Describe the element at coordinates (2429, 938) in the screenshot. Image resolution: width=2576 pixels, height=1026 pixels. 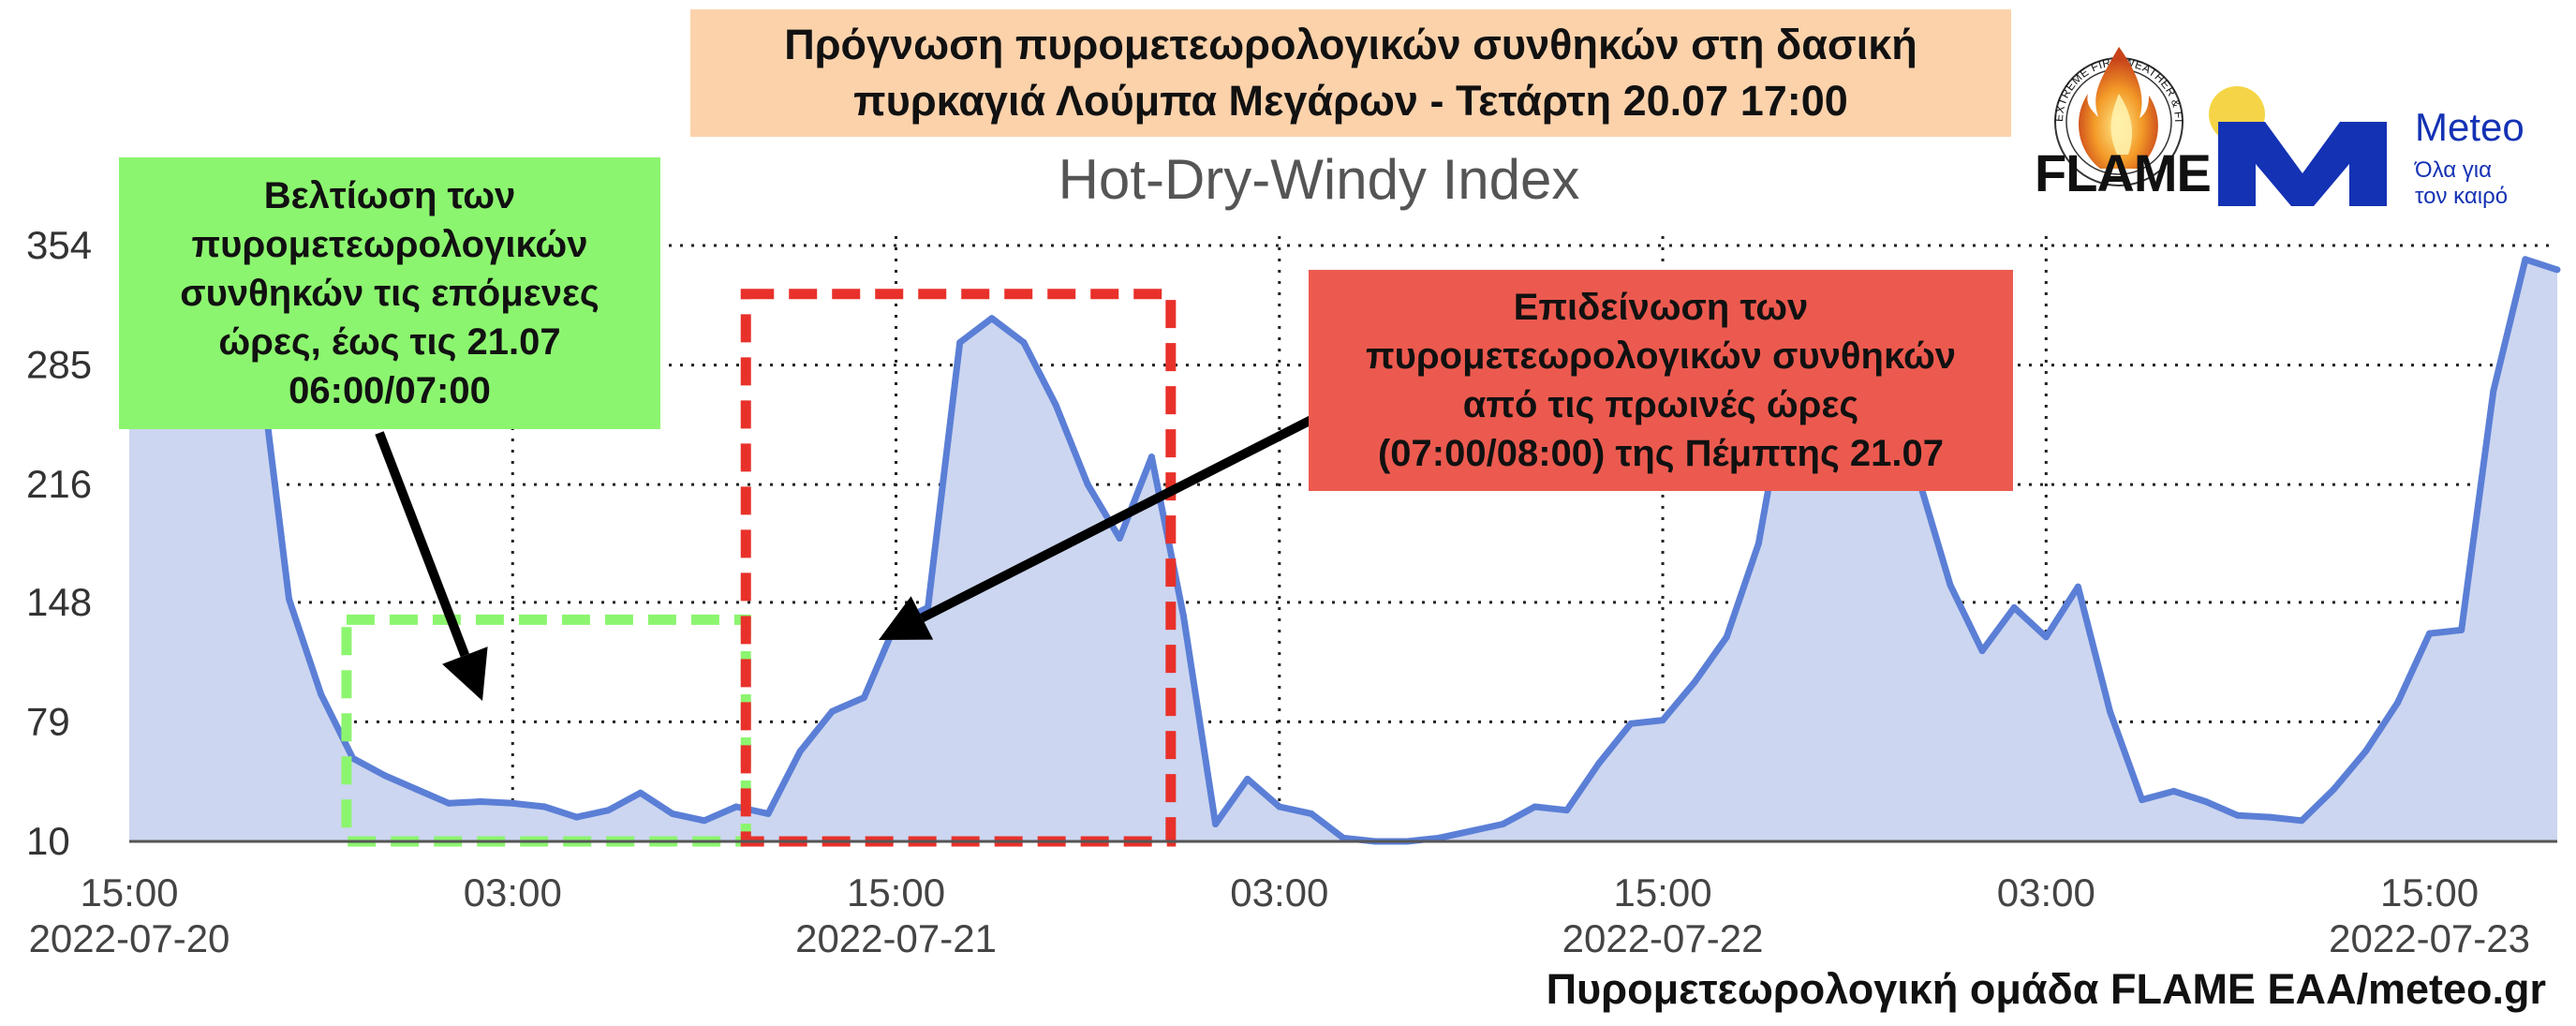
I see `x-tick-date: 2022-07-23` at that location.